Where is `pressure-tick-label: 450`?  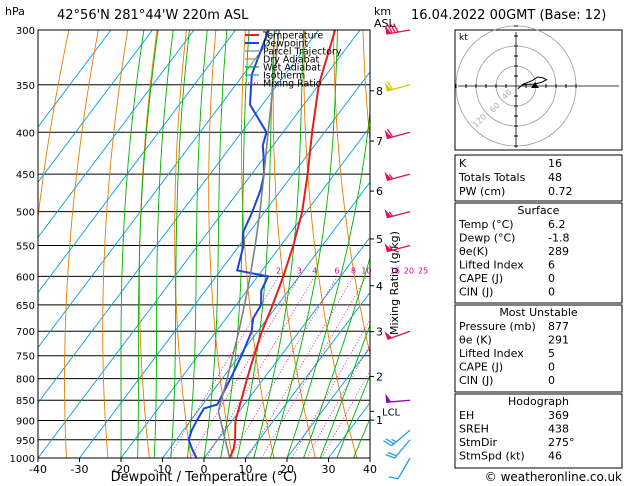
pressure-tick-label: 450 is located at coordinates (25, 175).